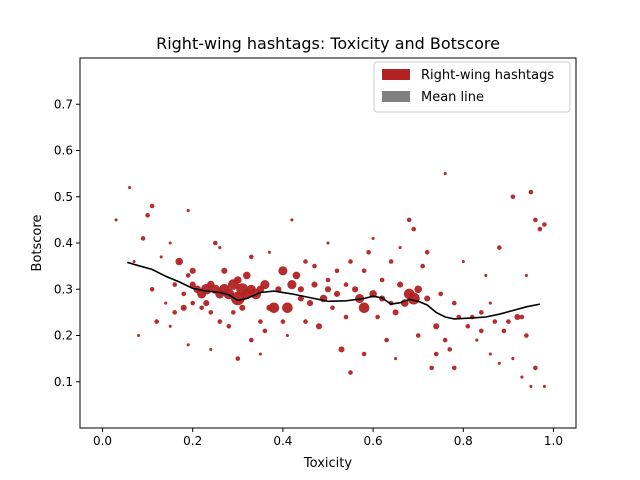 The image size is (640, 480). I want to click on x-tick-label: 0.8, so click(463, 441).